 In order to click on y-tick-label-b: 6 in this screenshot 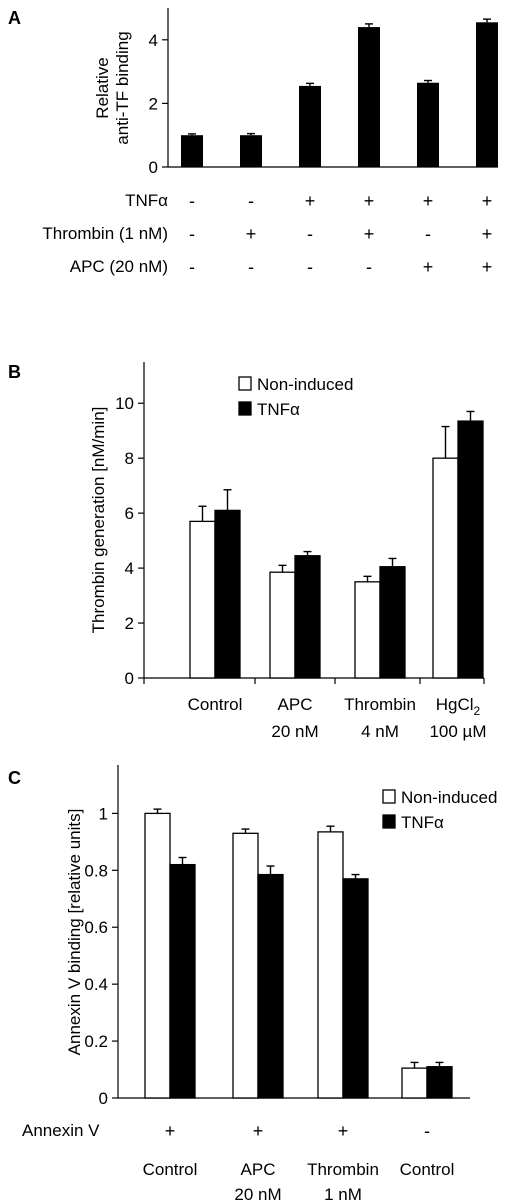, I will do `click(129, 513)`.